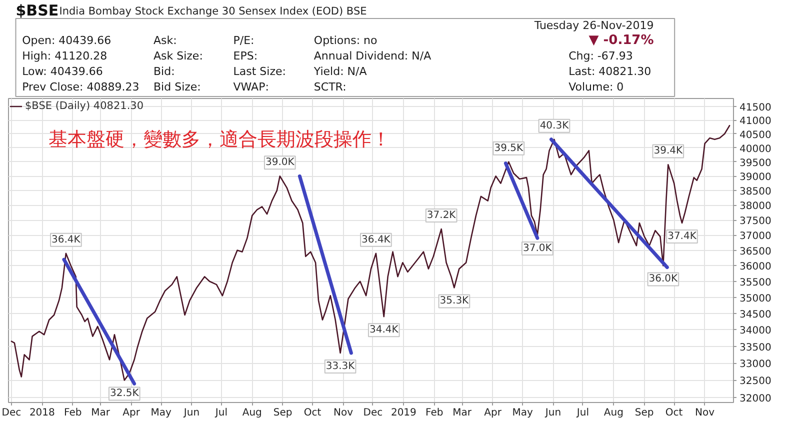 Image resolution: width=800 pixels, height=421 pixels. I want to click on y-tick-label: 36500, so click(756, 252).